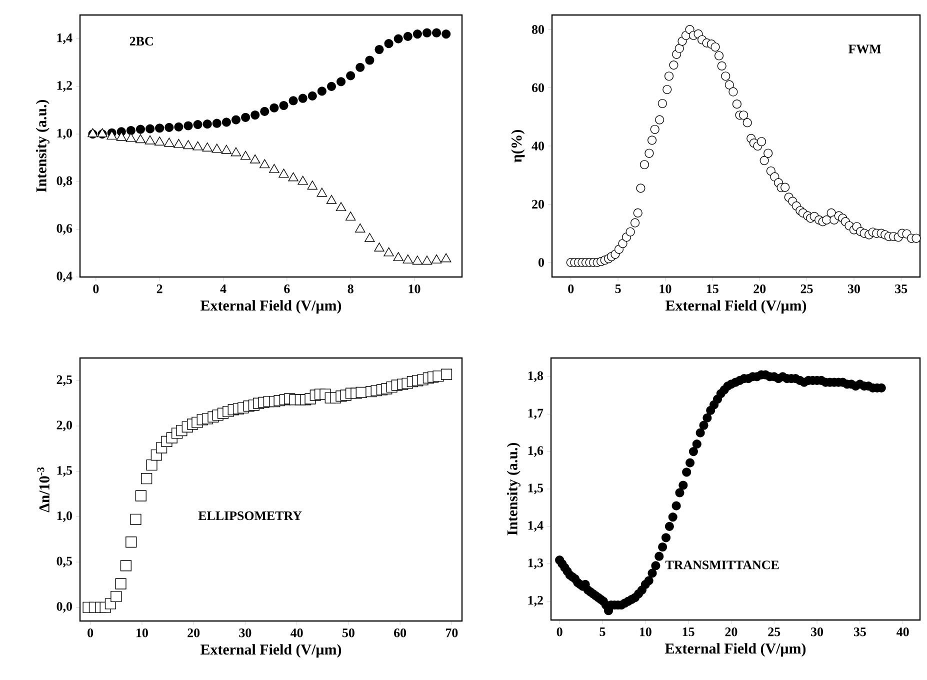 The height and width of the screenshot is (680, 927). Describe the element at coordinates (245, 633) in the screenshot. I see `x-tick-label: 30` at that location.